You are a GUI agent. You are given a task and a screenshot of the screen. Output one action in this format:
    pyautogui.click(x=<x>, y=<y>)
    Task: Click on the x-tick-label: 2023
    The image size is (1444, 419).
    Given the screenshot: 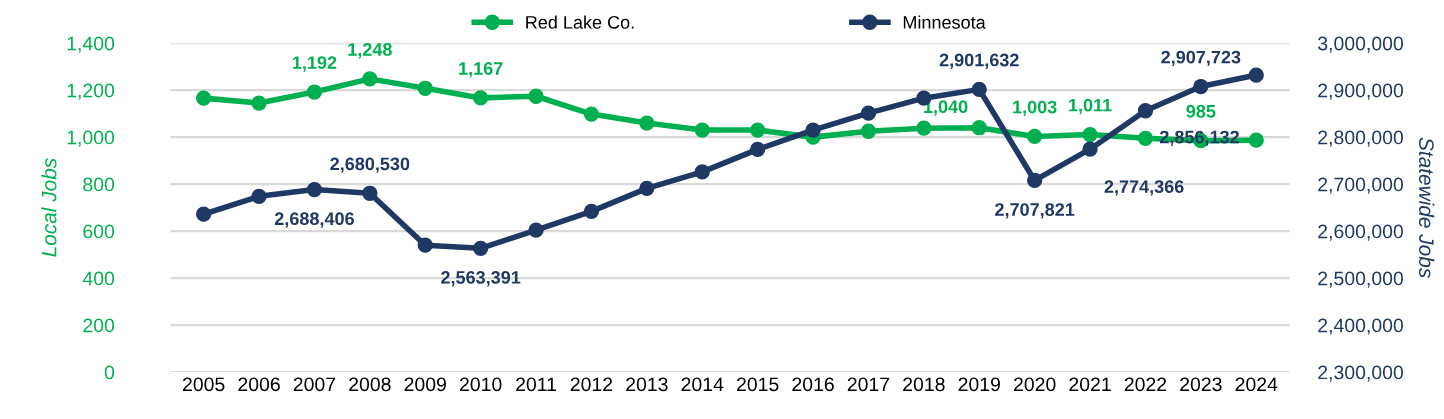 What is the action you would take?
    pyautogui.click(x=1201, y=384)
    